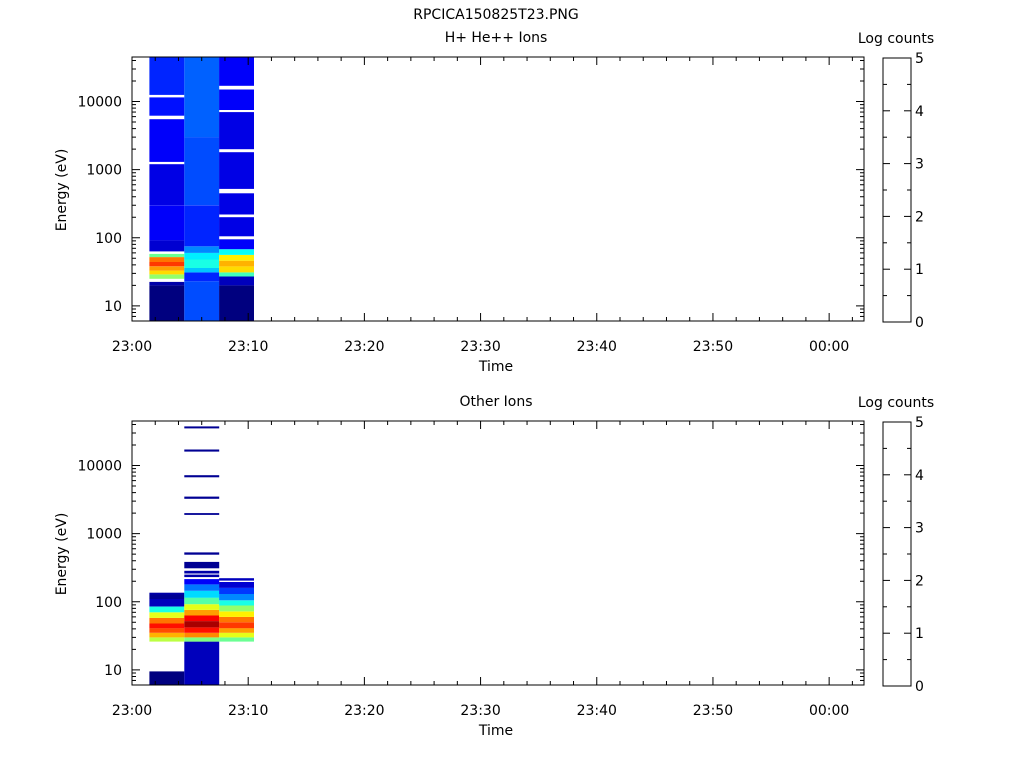 This screenshot has height=768, width=1024. What do you see at coordinates (495, 15) in the screenshot?
I see `figure-title: RPCICA150825T23.PNG` at bounding box center [495, 15].